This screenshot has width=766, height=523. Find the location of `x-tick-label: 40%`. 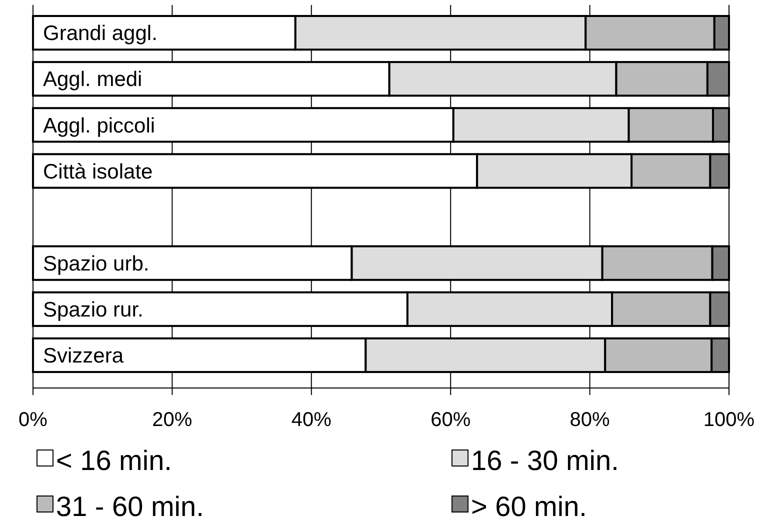

x-tick-label: 40% is located at coordinates (311, 420).